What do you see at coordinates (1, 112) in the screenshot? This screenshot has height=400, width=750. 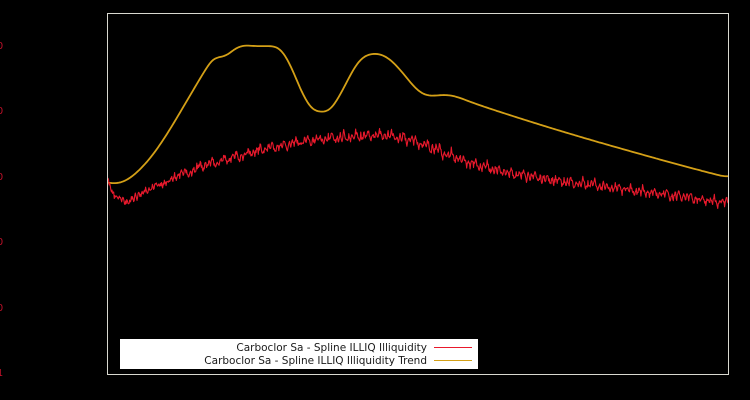 I see `y-axis-tick-label: 100000000` at bounding box center [1, 112].